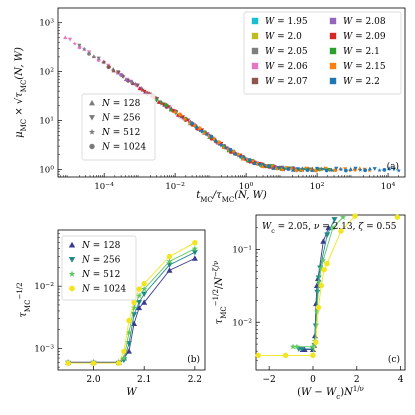  I want to click on panel-label-a: (a), so click(393, 166).